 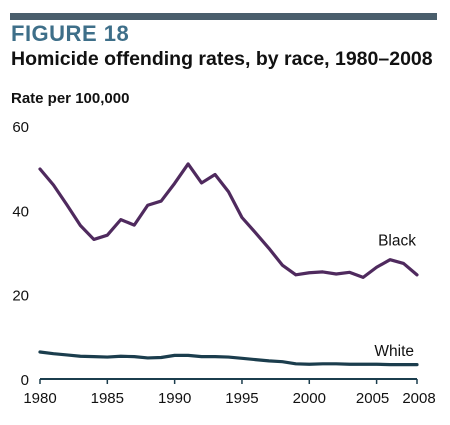 What do you see at coordinates (309, 398) in the screenshot?
I see `x-tick-label: 2000` at bounding box center [309, 398].